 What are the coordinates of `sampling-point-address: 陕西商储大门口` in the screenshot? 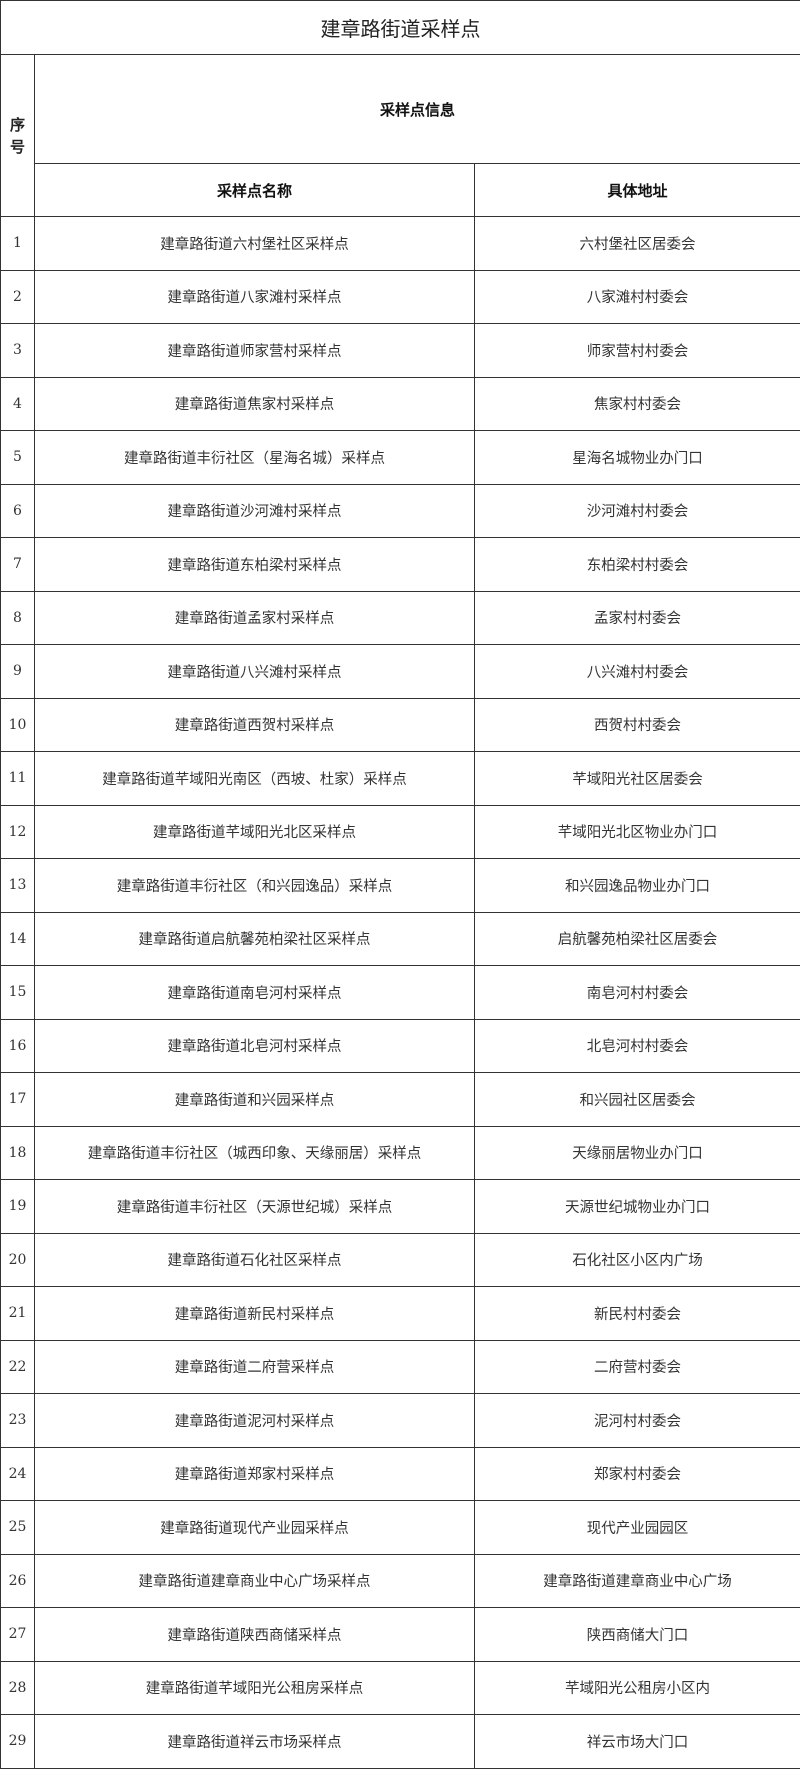 It's located at (636, 1634).